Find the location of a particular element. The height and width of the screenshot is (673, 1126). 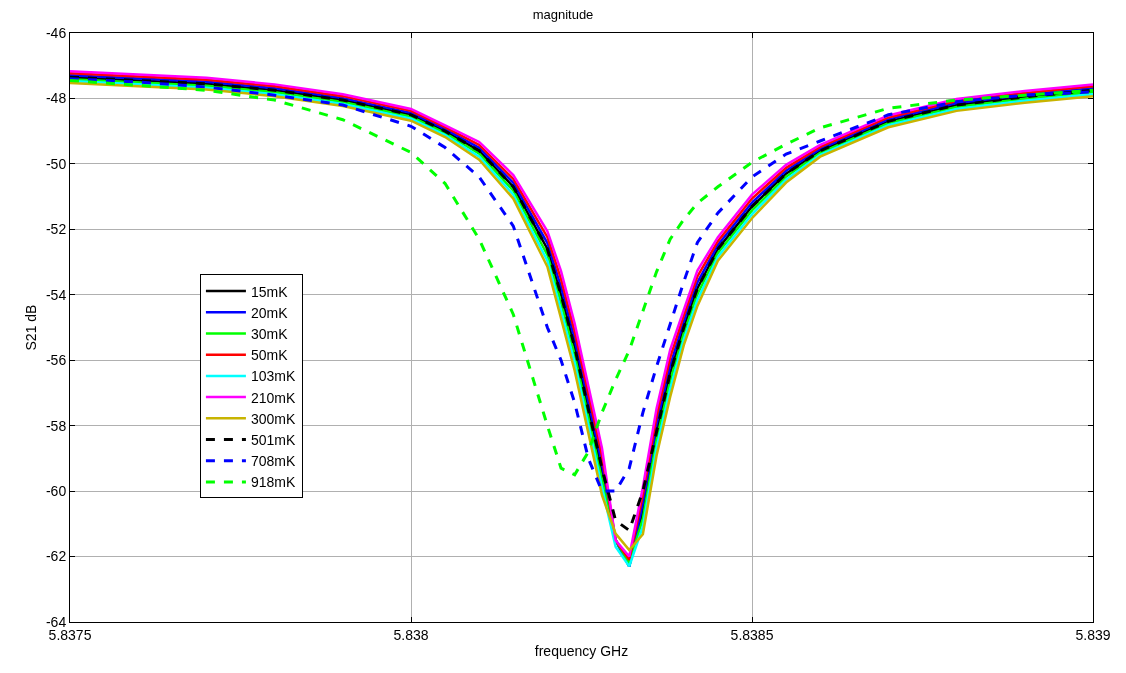

y-tick-label: -56 is located at coordinates (56, 360).